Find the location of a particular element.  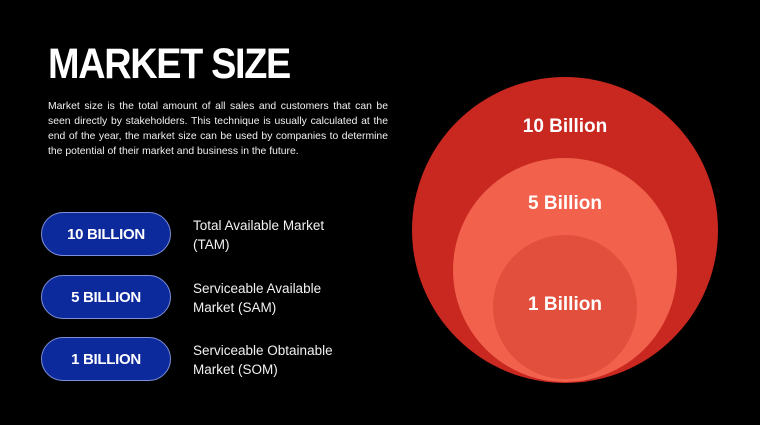

som-circle-label: 1 Billion is located at coordinates (565, 304).